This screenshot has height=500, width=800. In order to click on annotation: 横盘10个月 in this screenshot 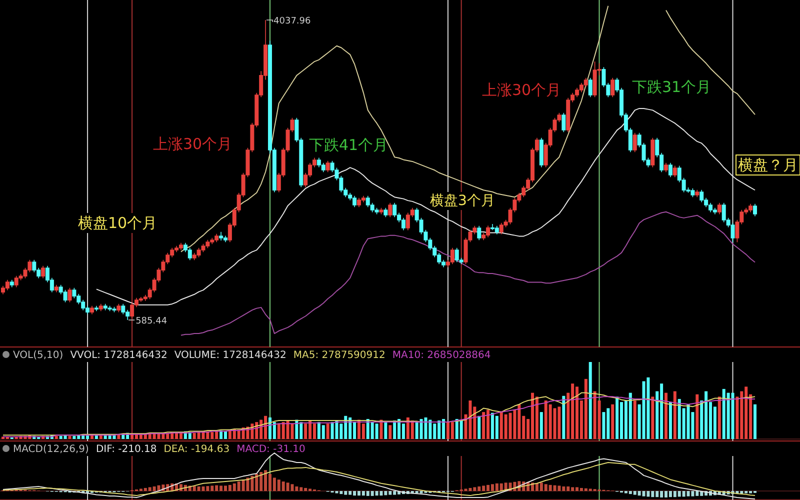, I will do `click(118, 223)`.